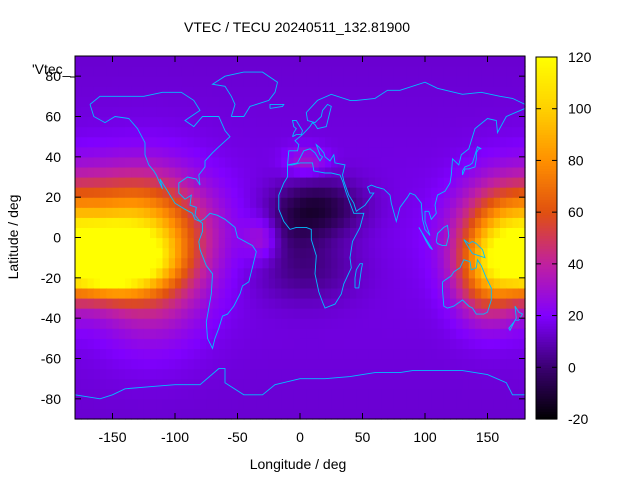 The width and height of the screenshot is (640, 480). What do you see at coordinates (576, 316) in the screenshot?
I see `colorbar-tick-label: 20` at bounding box center [576, 316].